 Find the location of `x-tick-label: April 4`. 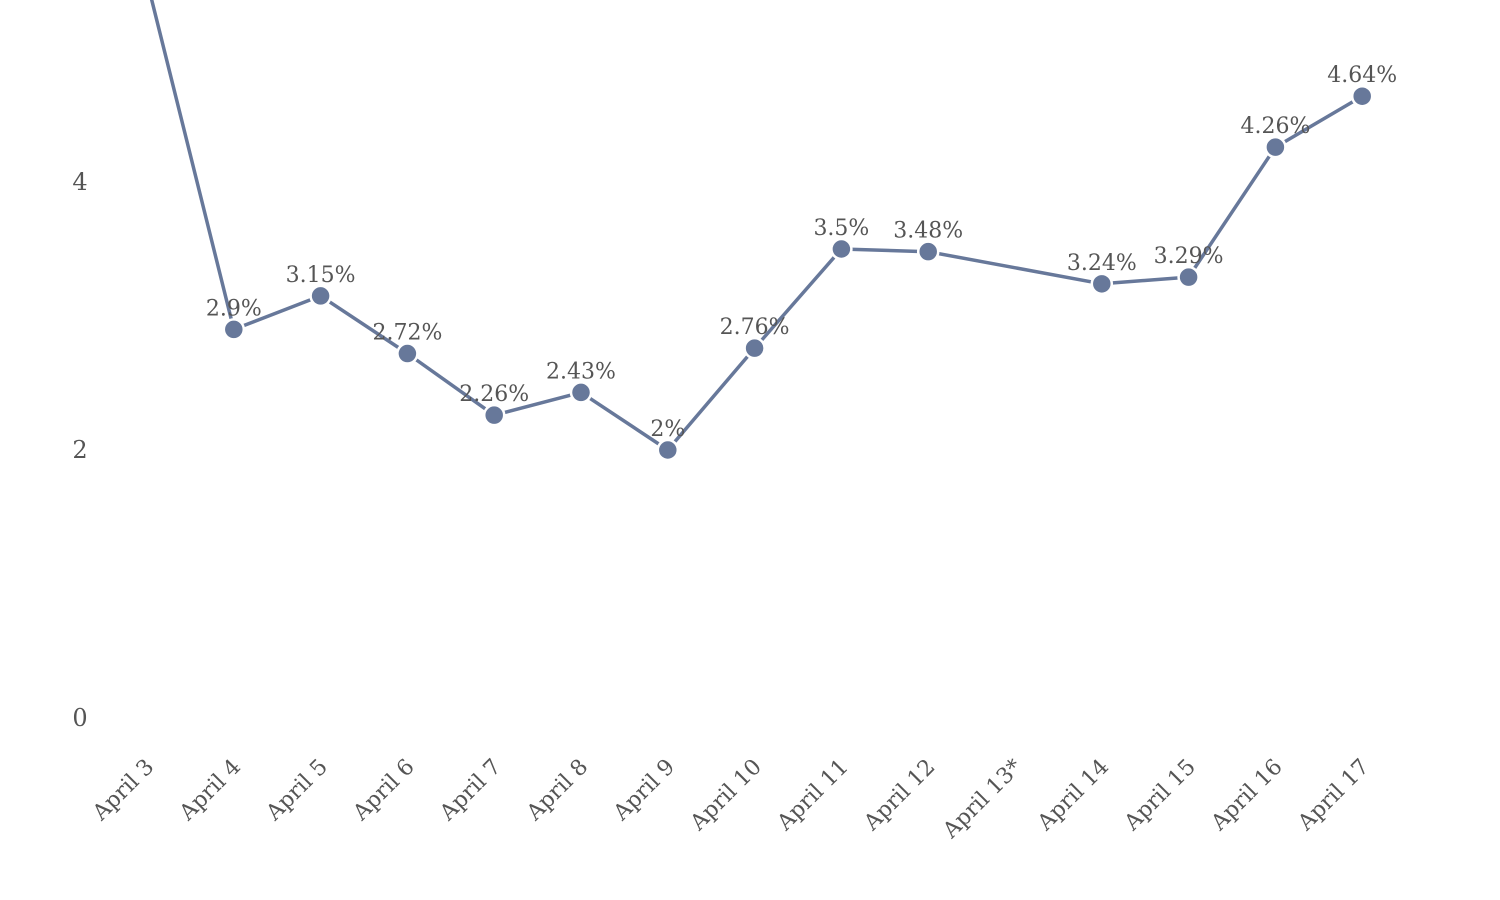

x-tick-label: April 4 is located at coordinates (210, 791).